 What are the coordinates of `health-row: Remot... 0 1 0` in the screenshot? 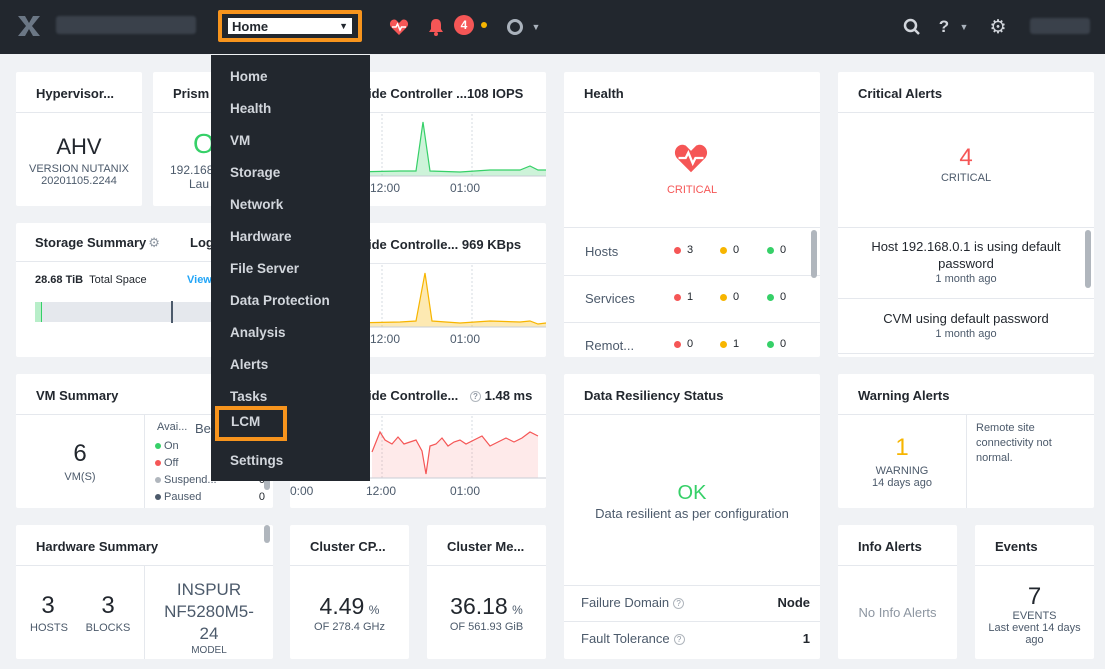 It's located at (692, 339).